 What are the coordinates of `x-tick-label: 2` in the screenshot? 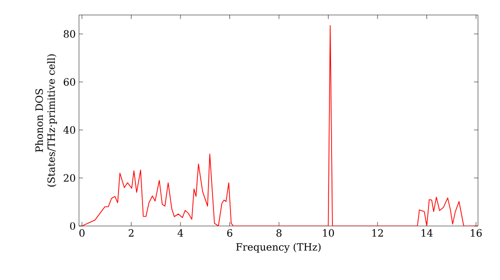 It's located at (131, 233).